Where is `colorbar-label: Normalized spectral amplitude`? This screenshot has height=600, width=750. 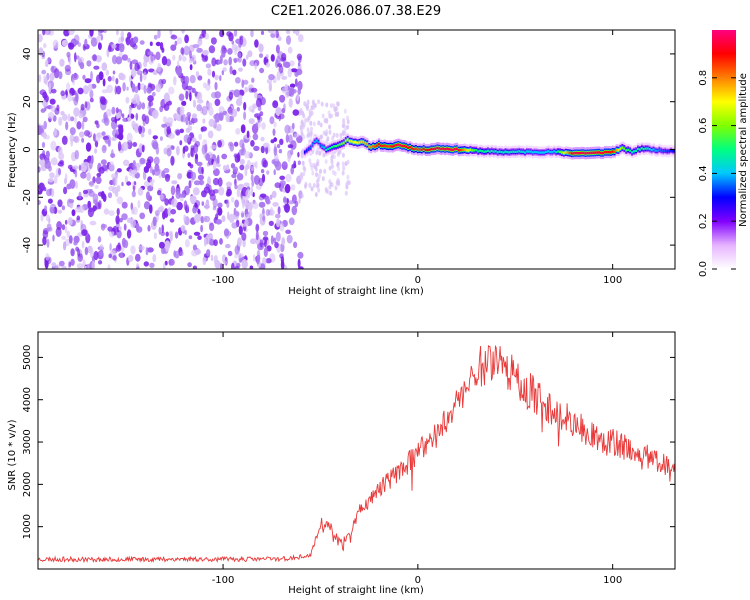
colorbar-label: Normalized spectral amplitude is located at coordinates (743, 150).